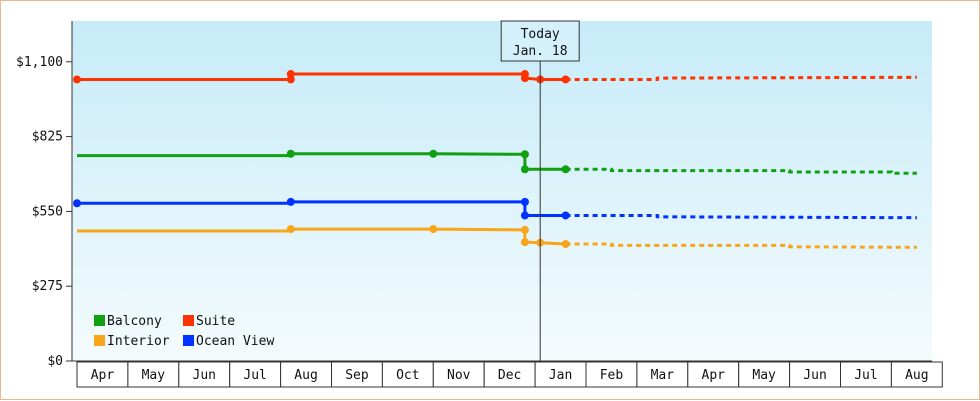  I want to click on legend-label: Ocean View, so click(235, 341).